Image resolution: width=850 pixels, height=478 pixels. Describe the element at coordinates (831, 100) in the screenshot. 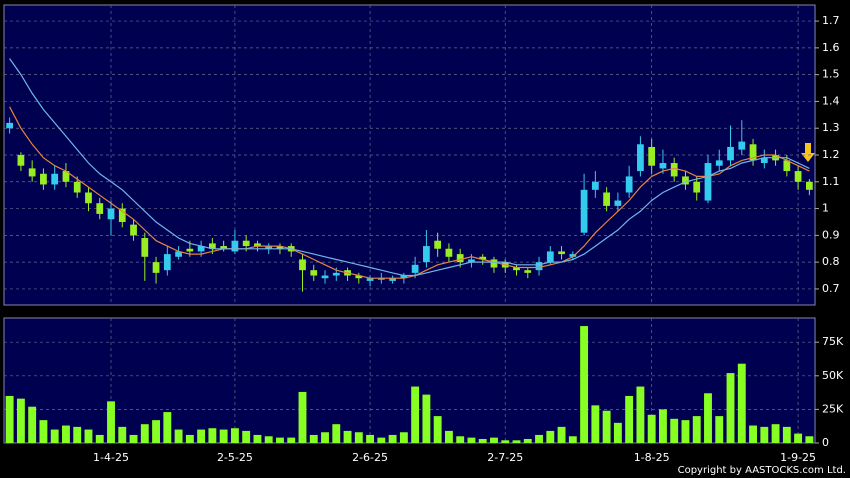

I see `y-tick-label: 1.4` at that location.